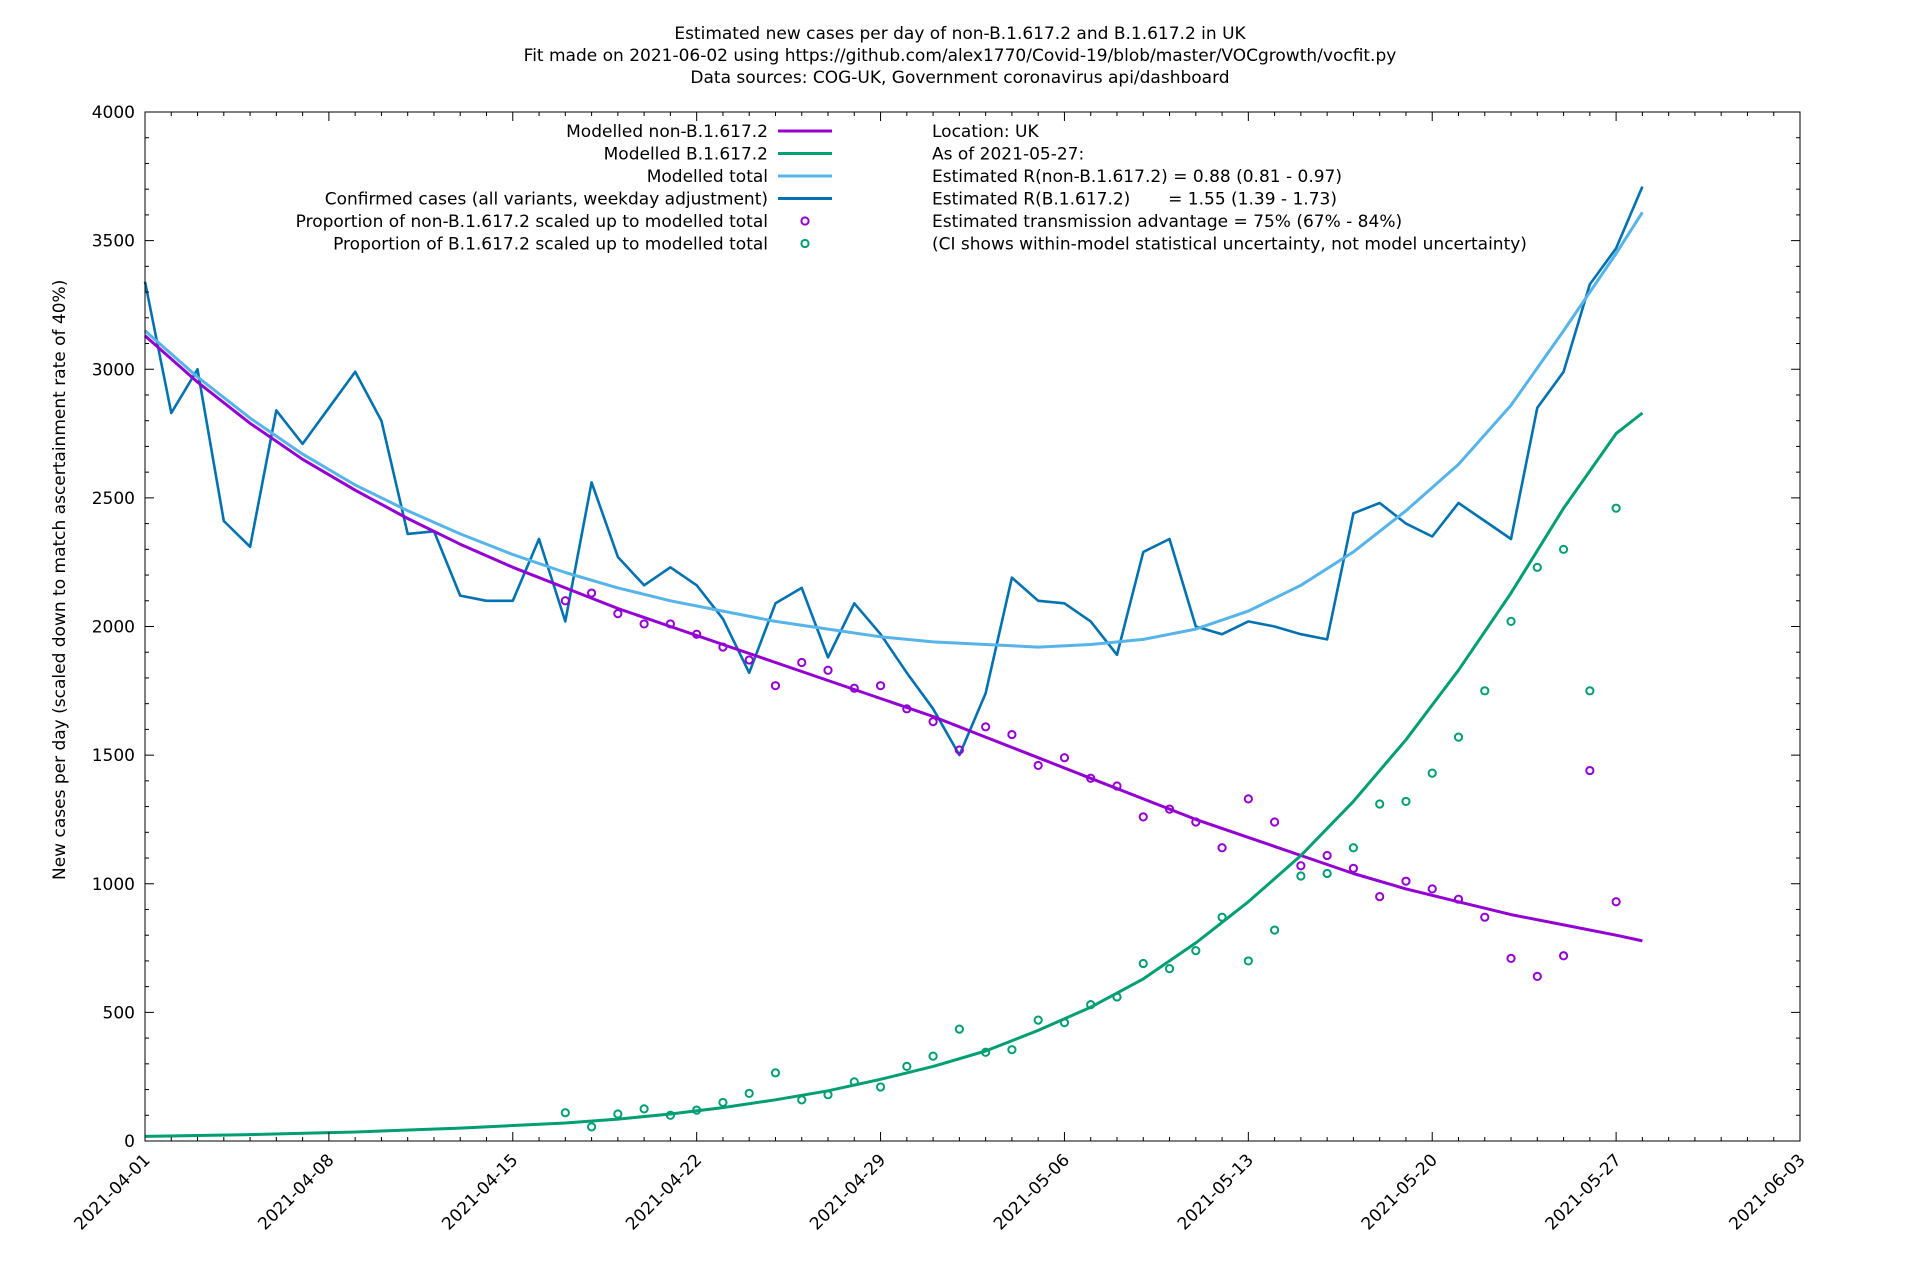 This screenshot has height=1280, width=1920. What do you see at coordinates (113, 370) in the screenshot?
I see `y-tick-label: 3000` at bounding box center [113, 370].